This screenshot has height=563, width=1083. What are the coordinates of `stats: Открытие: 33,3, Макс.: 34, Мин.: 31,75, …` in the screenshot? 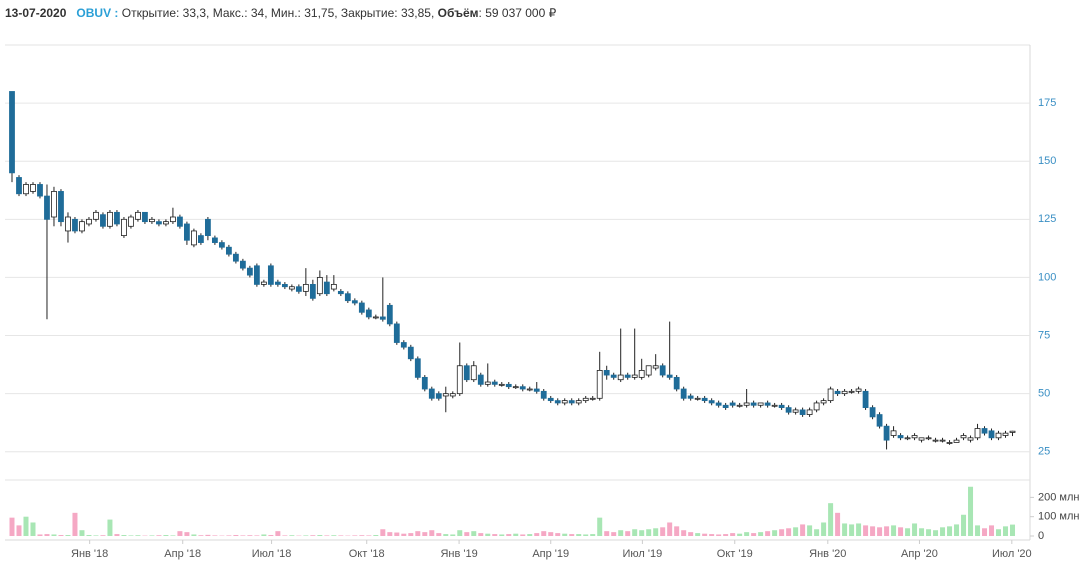 It's located at (278, 13).